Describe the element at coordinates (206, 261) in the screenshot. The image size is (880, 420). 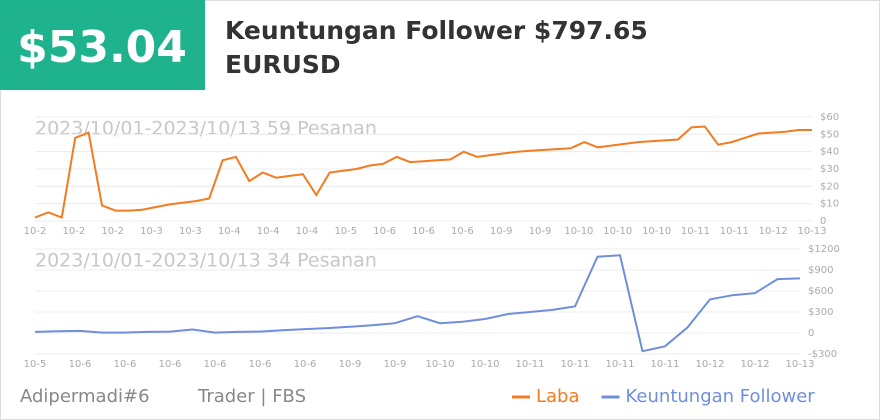
I see `chart-subtitle: 2023/10/01-2023/10/13 34 Pesanan` at that location.